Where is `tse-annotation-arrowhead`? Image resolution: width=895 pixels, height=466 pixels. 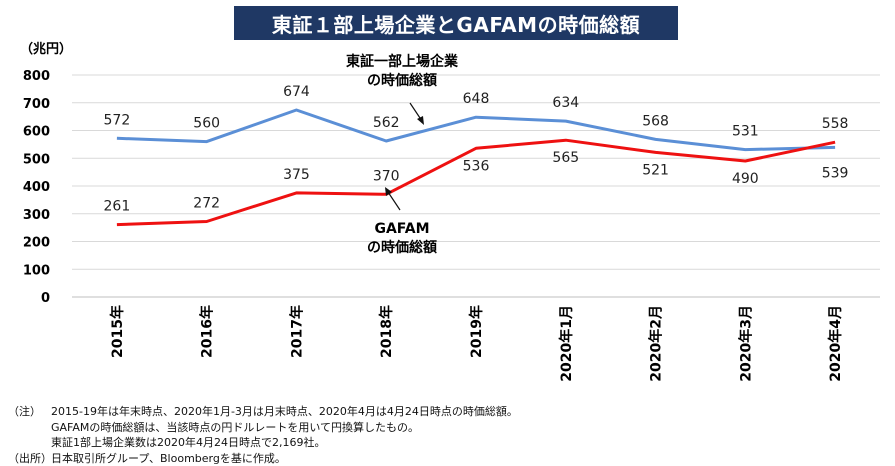
tse-annotation-arrowhead is located at coordinates (420, 120).